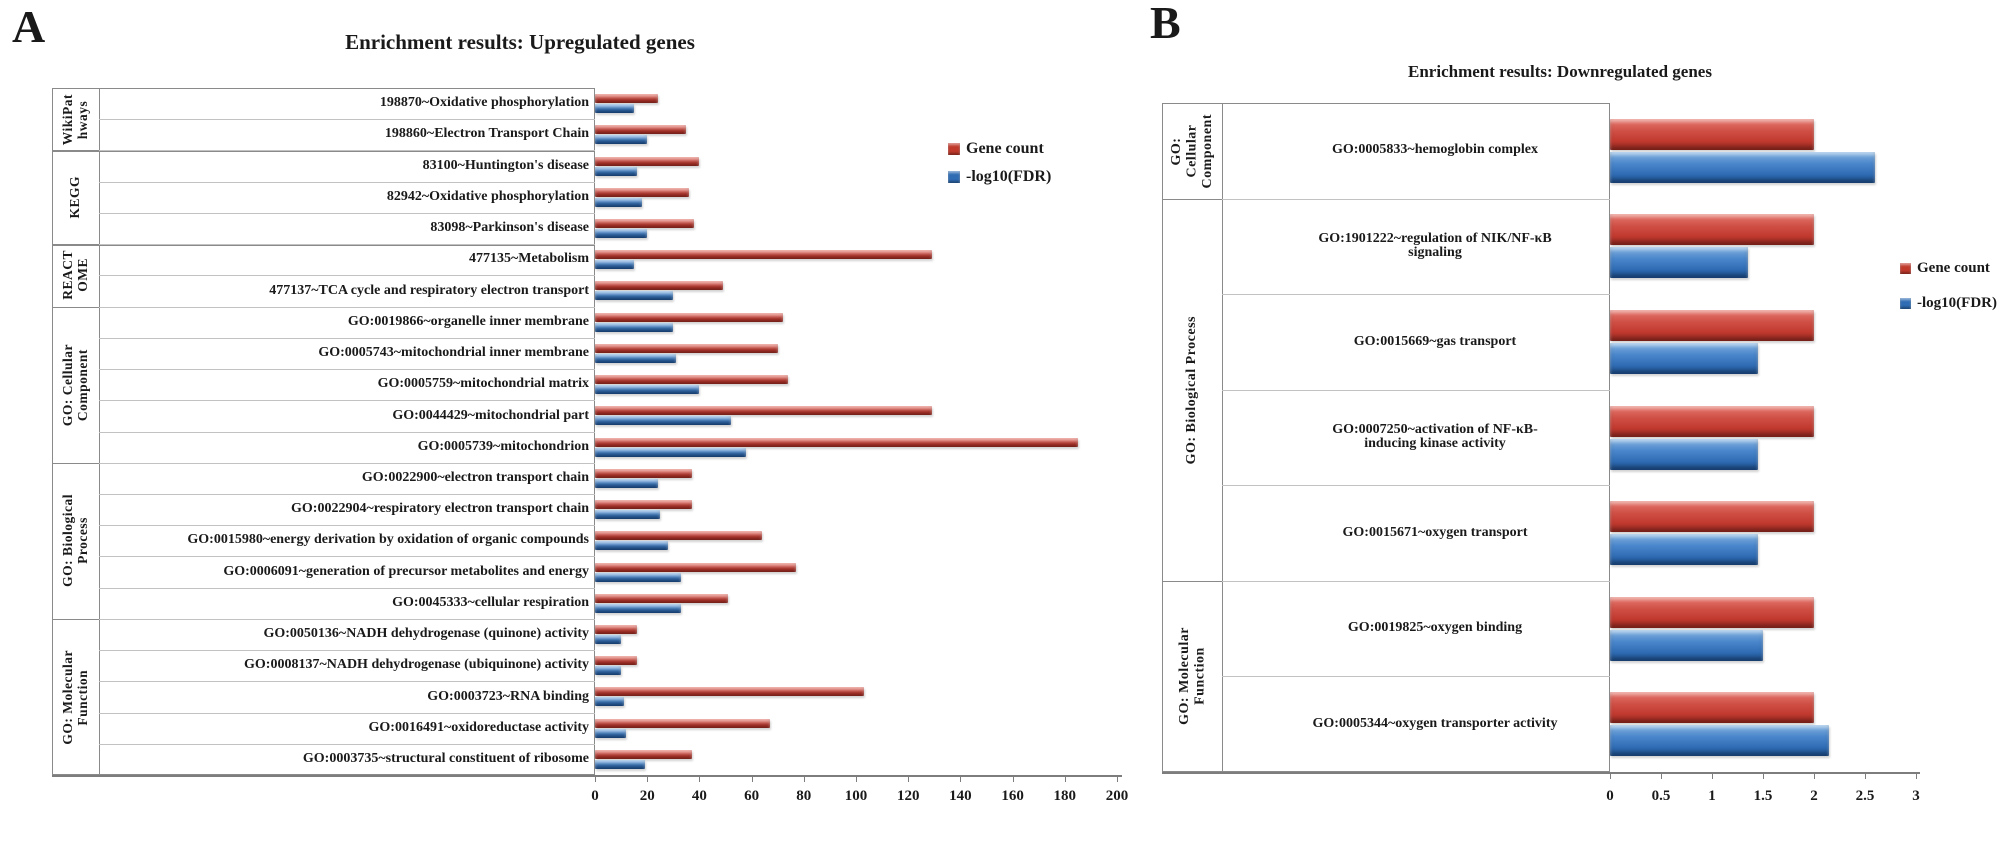 The height and width of the screenshot is (847, 2008). I want to click on x-tick-label: 100, so click(856, 796).